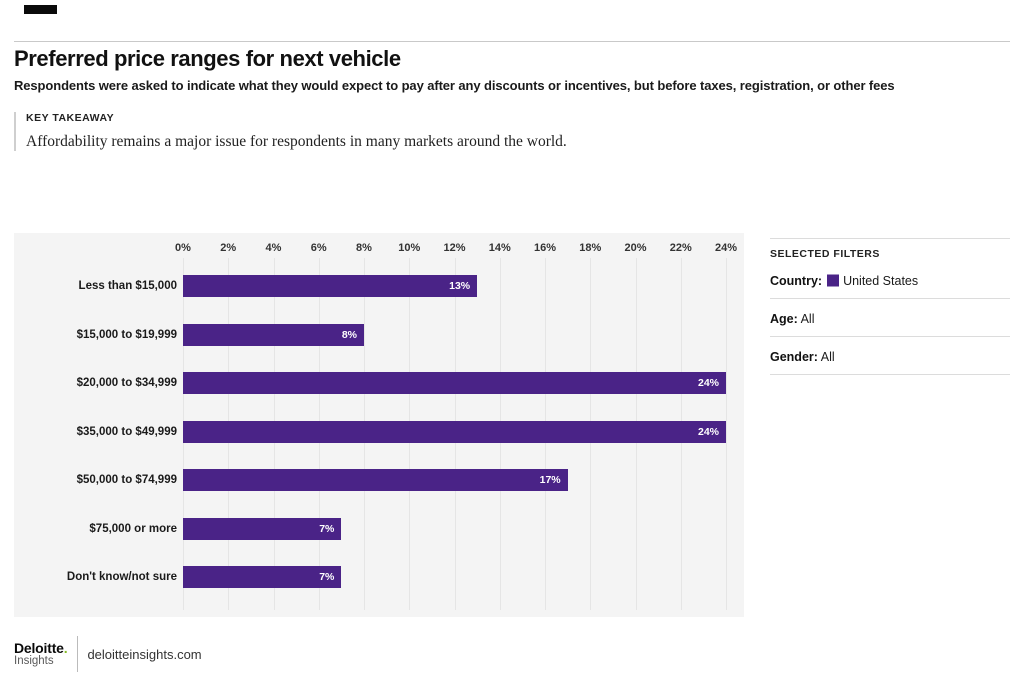 The image size is (1024, 698). I want to click on insights-wordmark: Insights, so click(34, 660).